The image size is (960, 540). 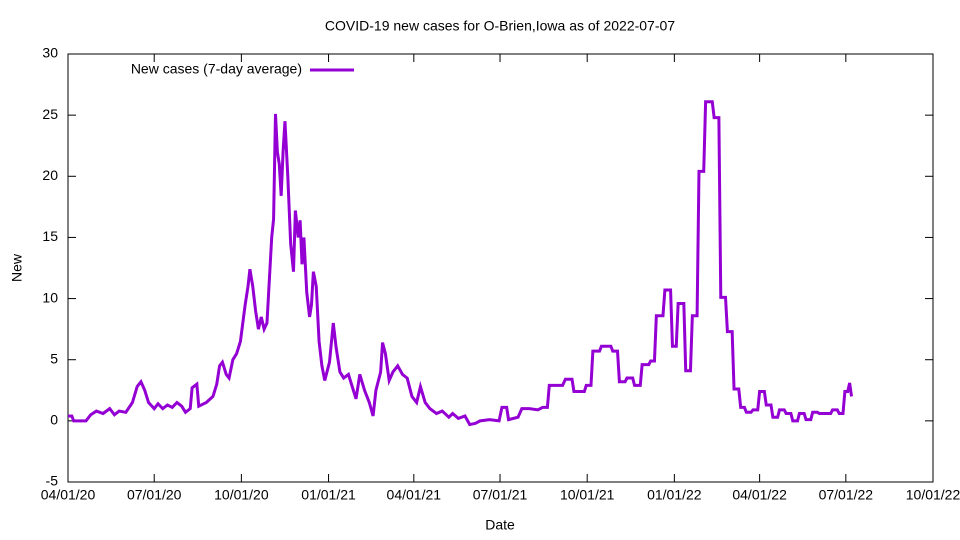 What do you see at coordinates (759, 495) in the screenshot?
I see `x-tick-label: 04/01/22` at bounding box center [759, 495].